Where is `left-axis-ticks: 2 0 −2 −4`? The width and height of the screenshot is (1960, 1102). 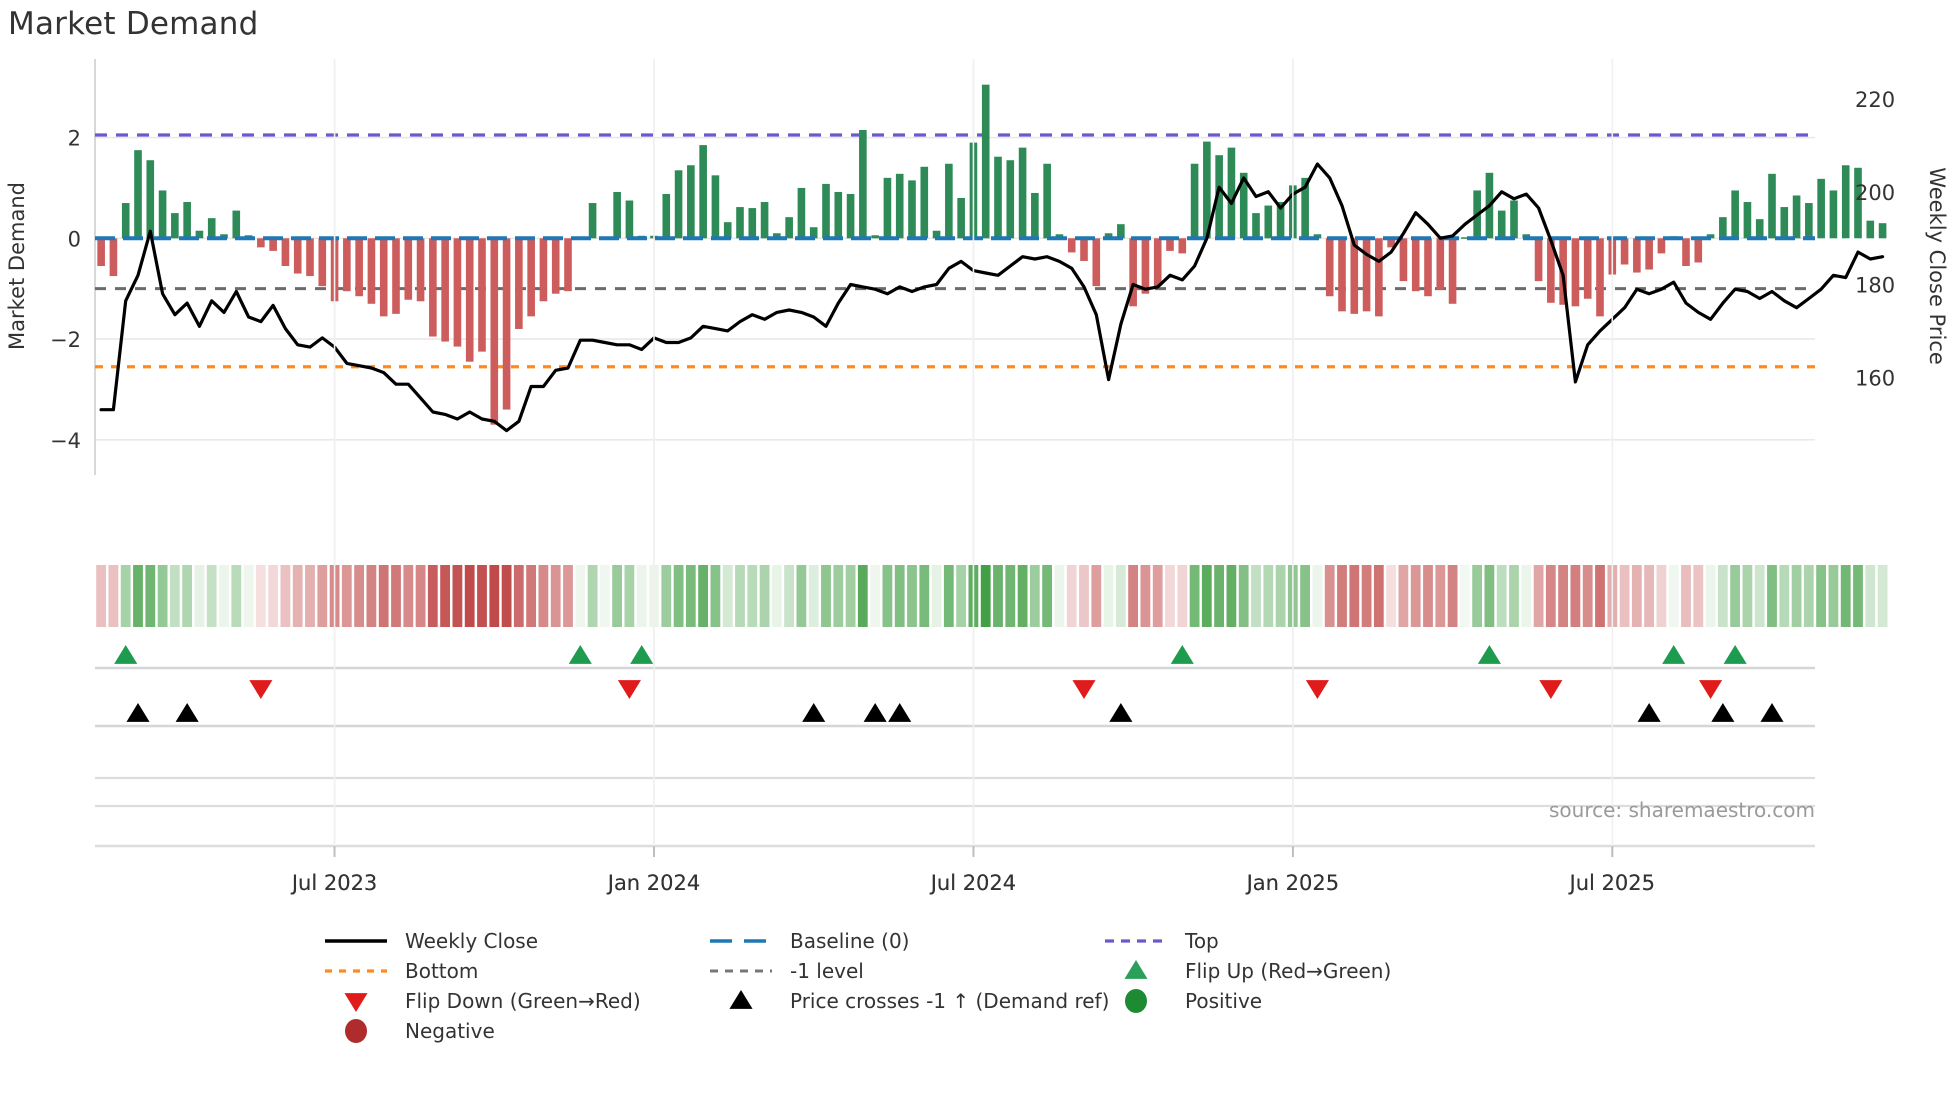
left-axis-ticks: 2 0 −2 −4 is located at coordinates (65, 290).